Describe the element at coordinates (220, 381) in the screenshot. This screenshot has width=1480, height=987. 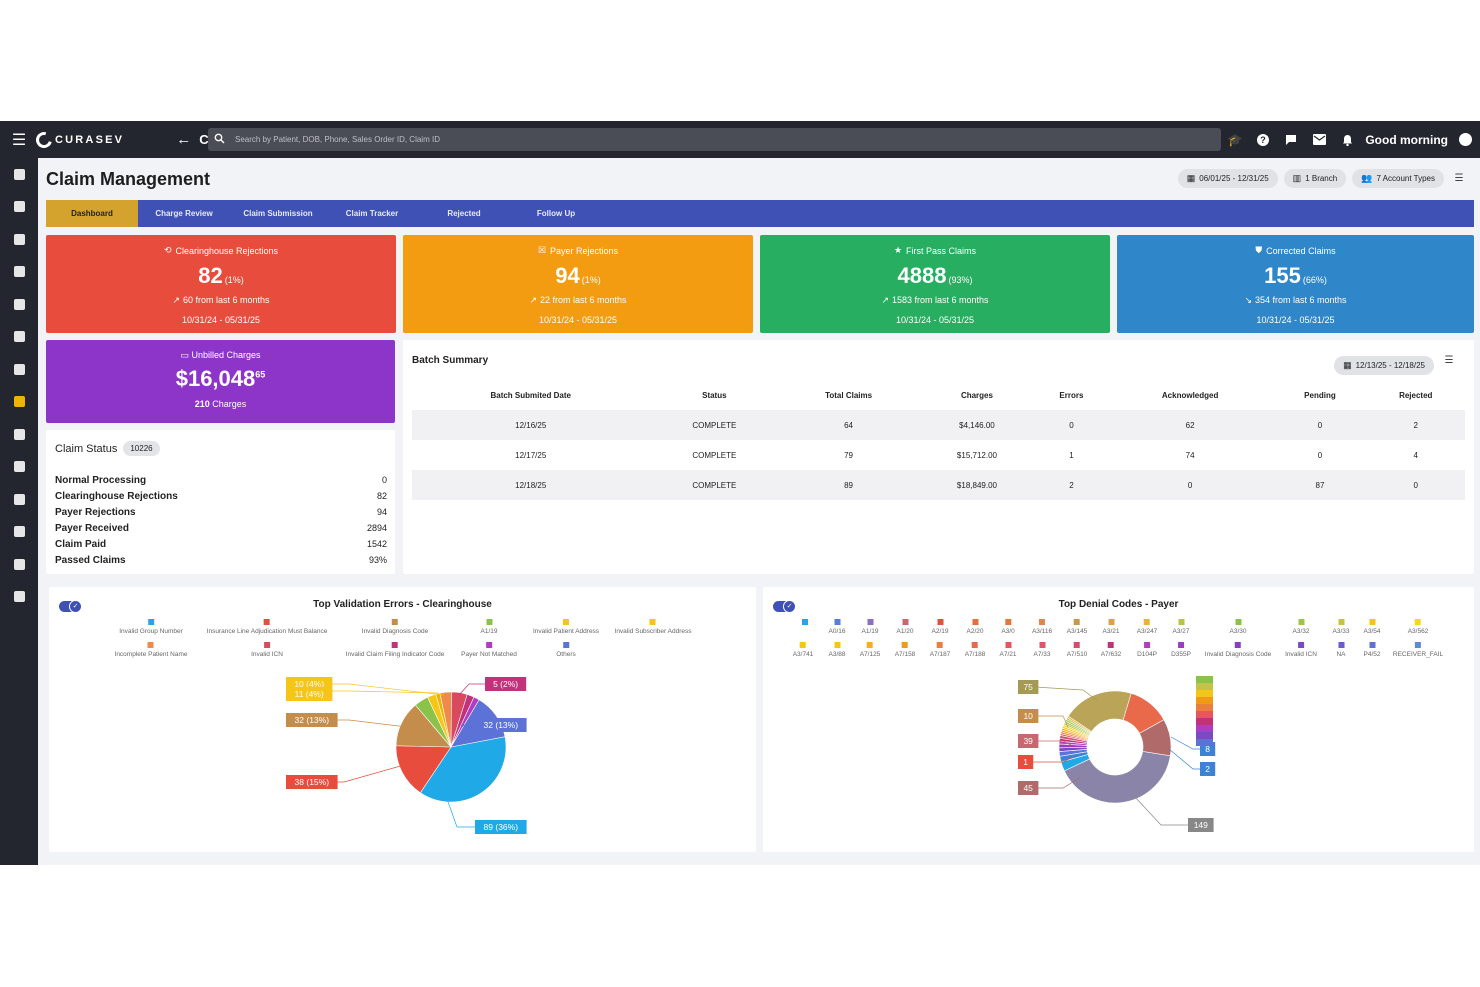
I see `unbilled-charges-card: ▭ Unbilled Charges $16,04865 210 Charges` at that location.